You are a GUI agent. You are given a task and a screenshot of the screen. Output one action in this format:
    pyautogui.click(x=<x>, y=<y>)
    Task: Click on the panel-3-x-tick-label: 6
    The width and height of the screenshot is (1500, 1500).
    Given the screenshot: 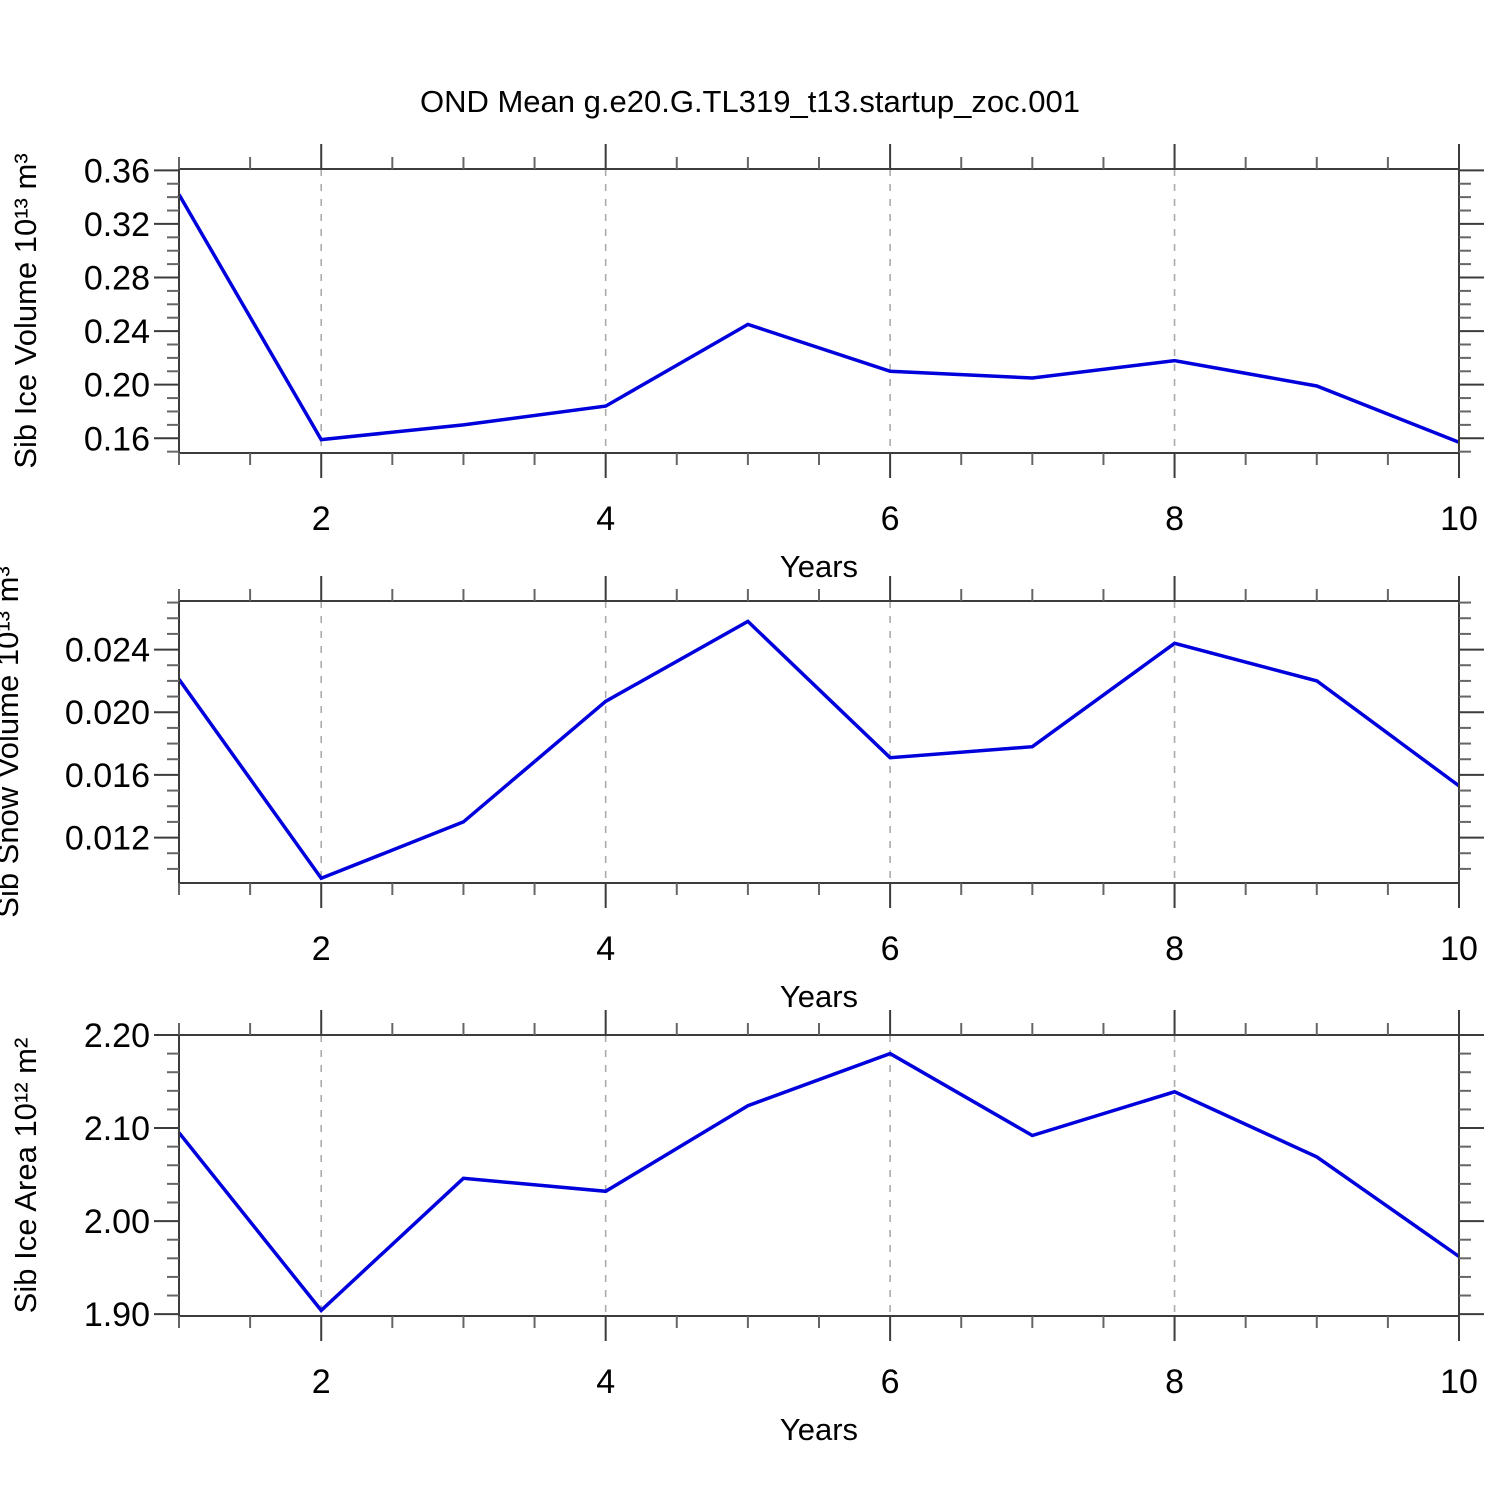 What is the action you would take?
    pyautogui.click(x=890, y=1382)
    